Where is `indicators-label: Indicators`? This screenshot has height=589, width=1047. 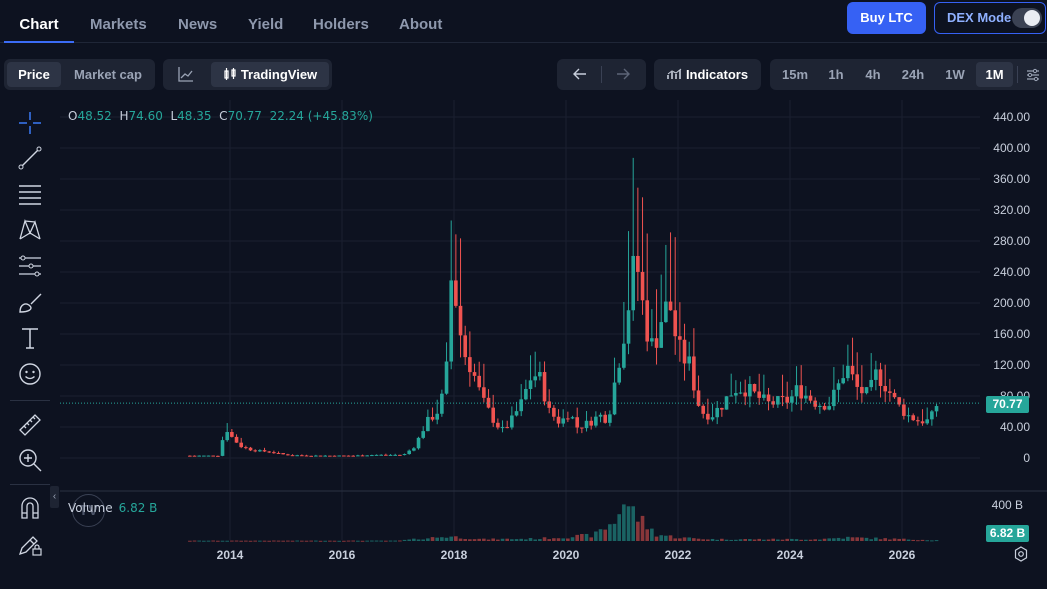 indicators-label: Indicators is located at coordinates (717, 74).